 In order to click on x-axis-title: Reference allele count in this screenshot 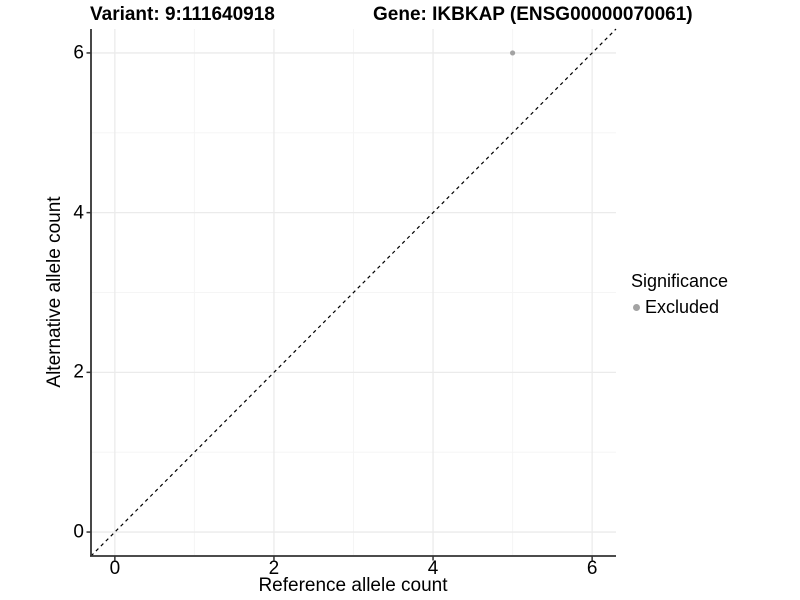, I will do `click(353, 585)`.